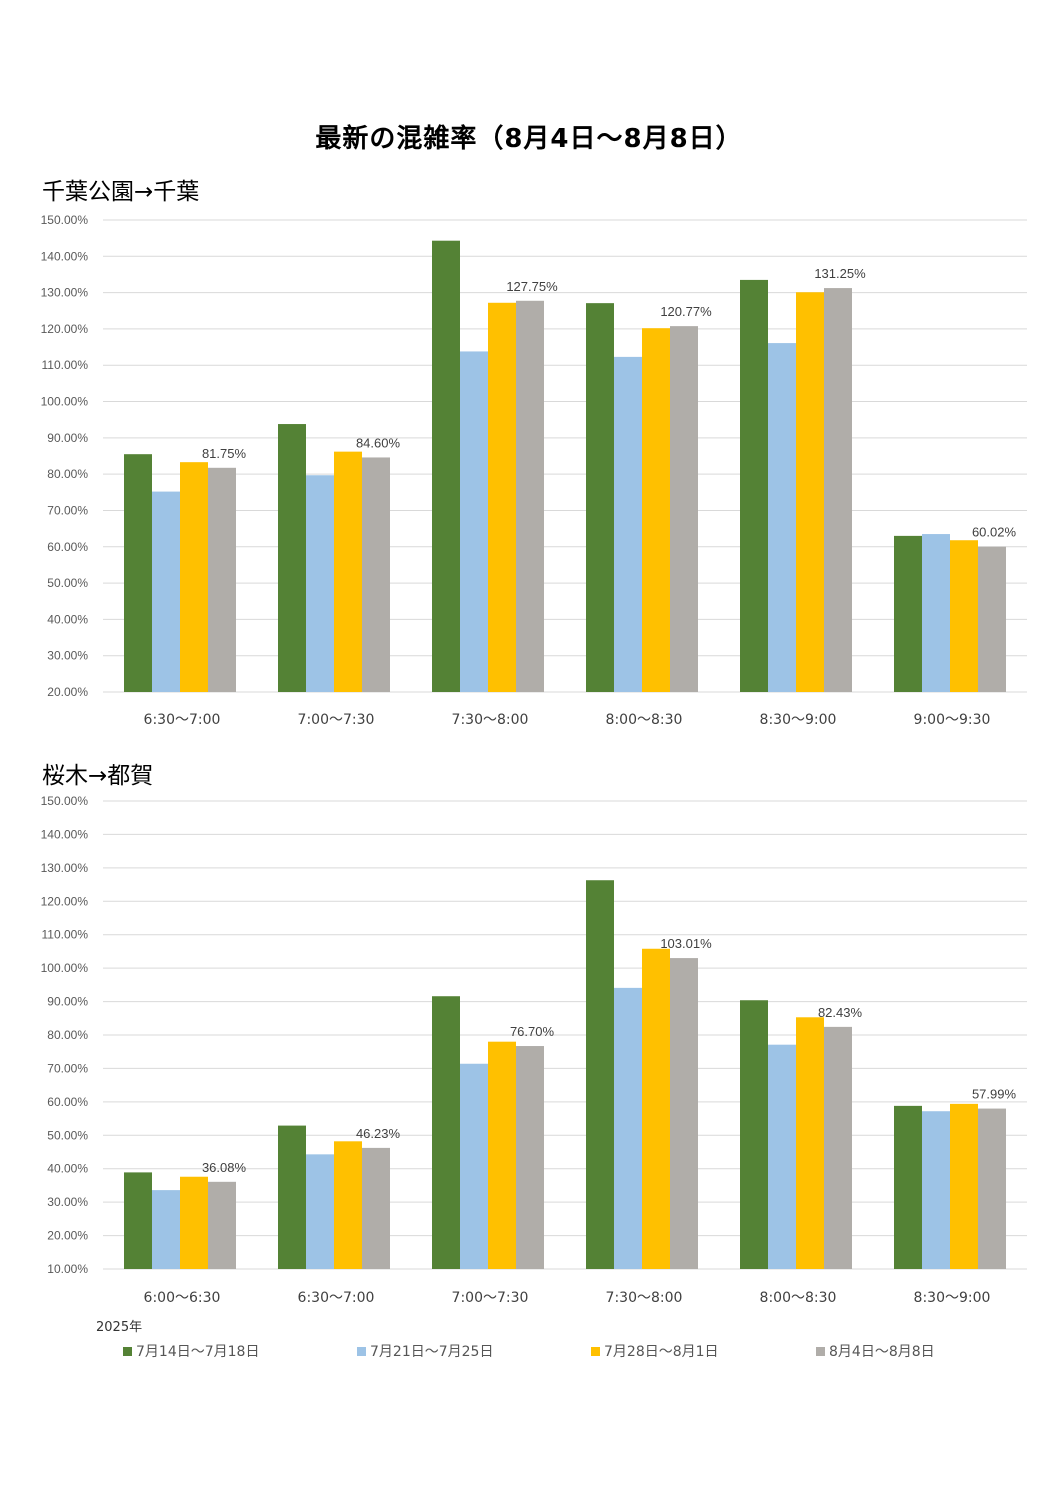  What do you see at coordinates (182, 1298) in the screenshot?
I see `category-label: 6:00～6:30` at bounding box center [182, 1298].